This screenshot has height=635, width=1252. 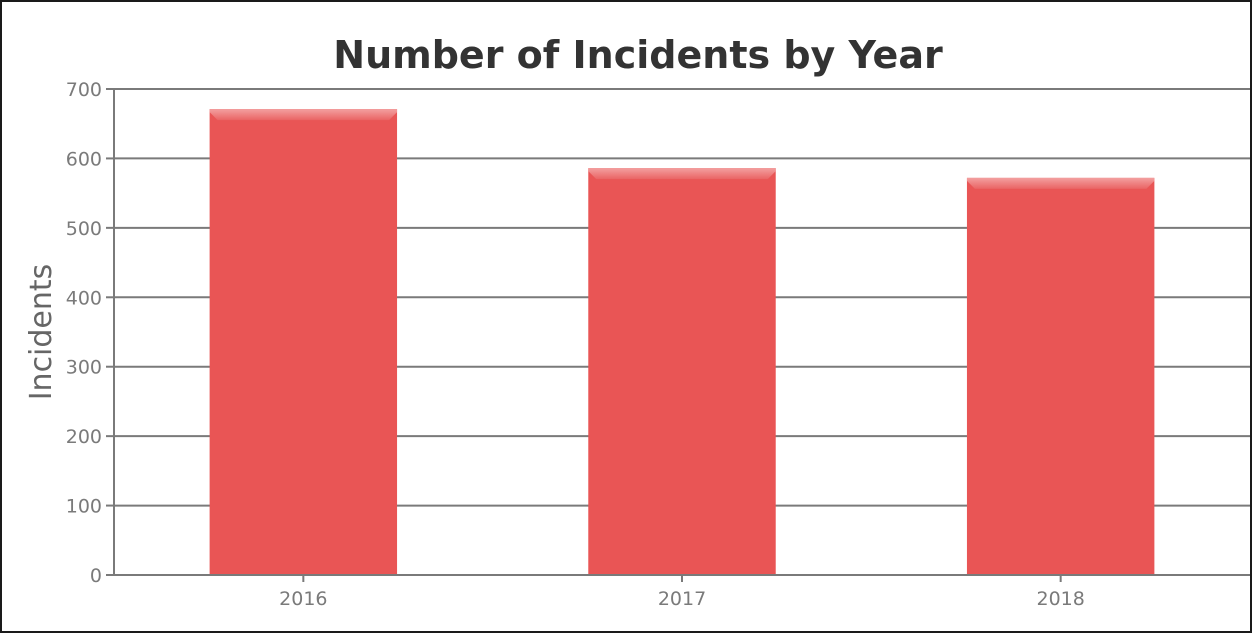 What do you see at coordinates (84, 90) in the screenshot?
I see `y-tick-label: 700` at bounding box center [84, 90].